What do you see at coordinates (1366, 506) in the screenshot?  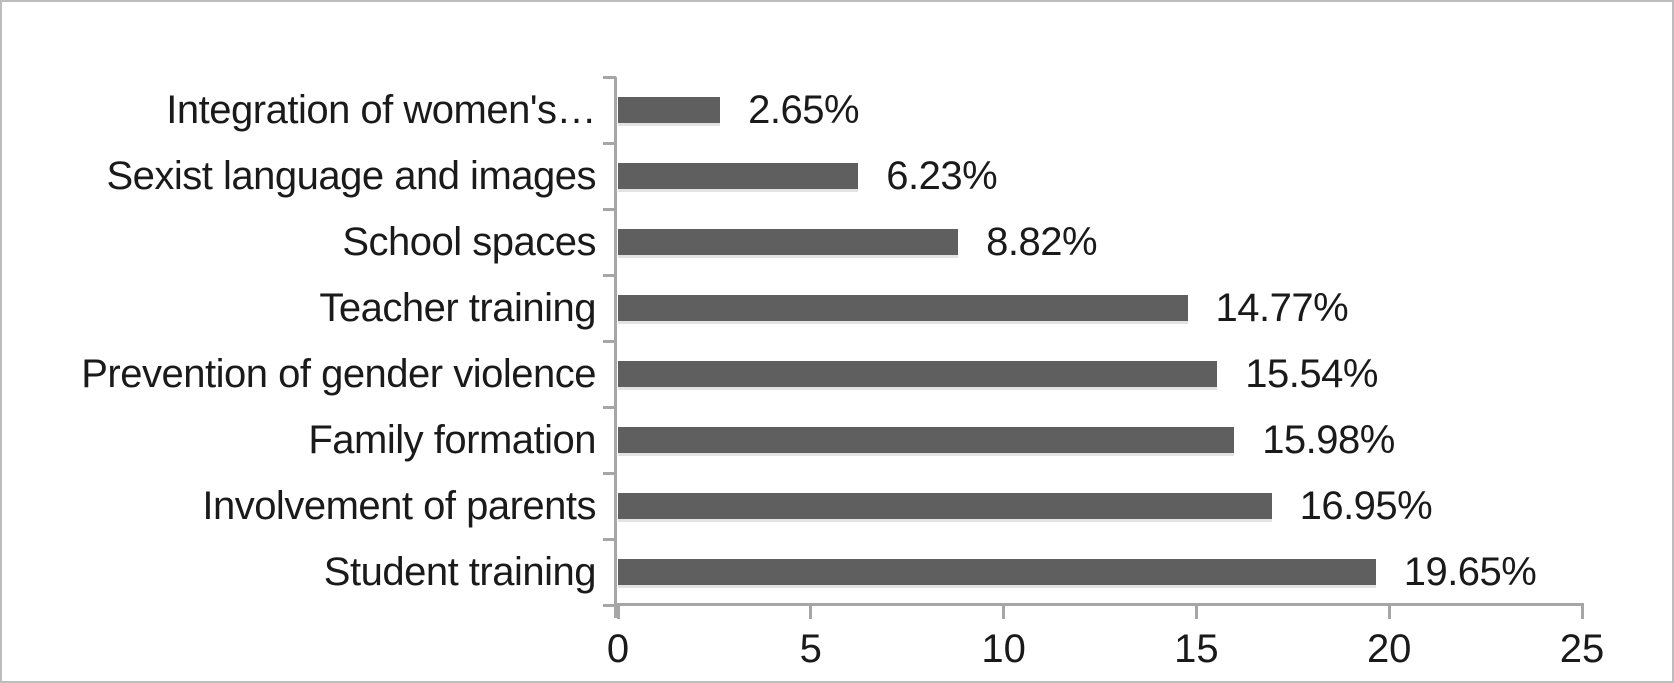 I see `value-label: 16.95%` at bounding box center [1366, 506].